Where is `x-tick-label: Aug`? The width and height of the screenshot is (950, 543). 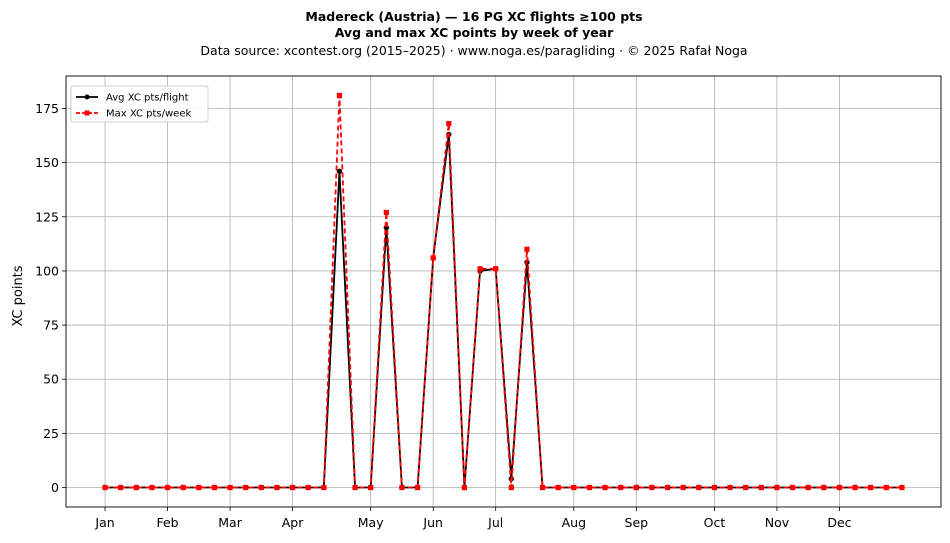 x-tick-label: Aug is located at coordinates (574, 522).